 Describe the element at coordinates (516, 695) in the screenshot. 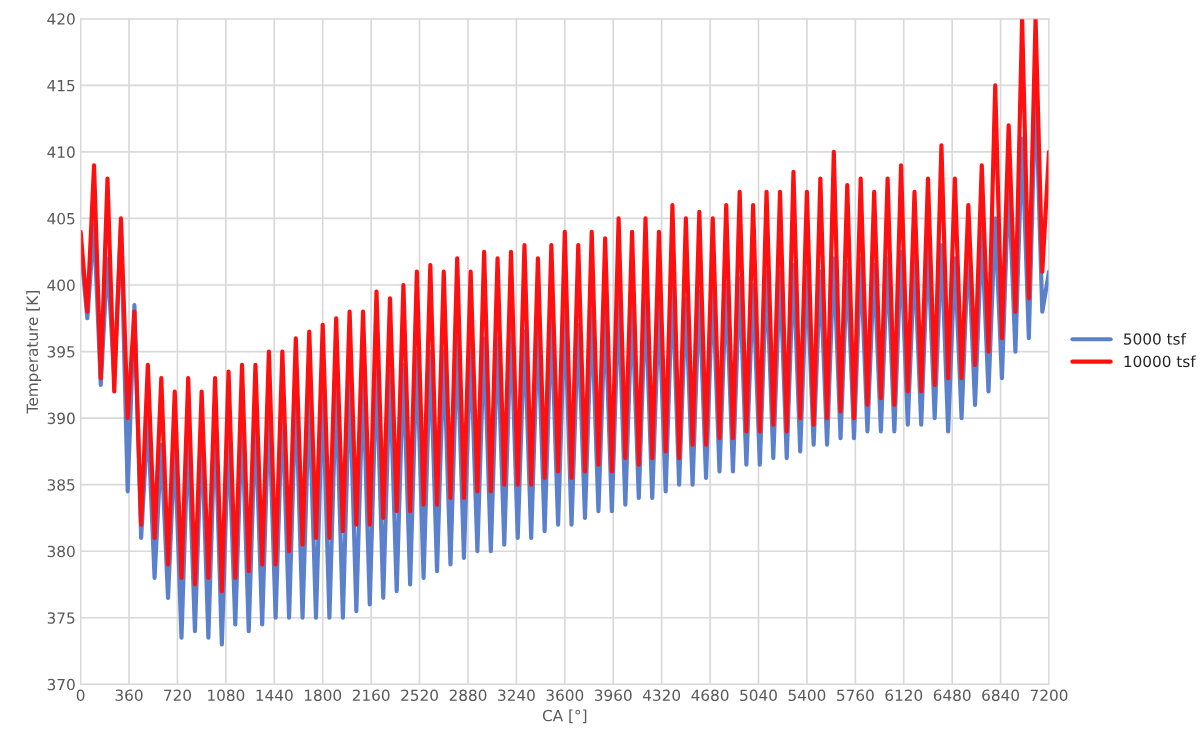

I see `x-tick-label: 3240` at that location.